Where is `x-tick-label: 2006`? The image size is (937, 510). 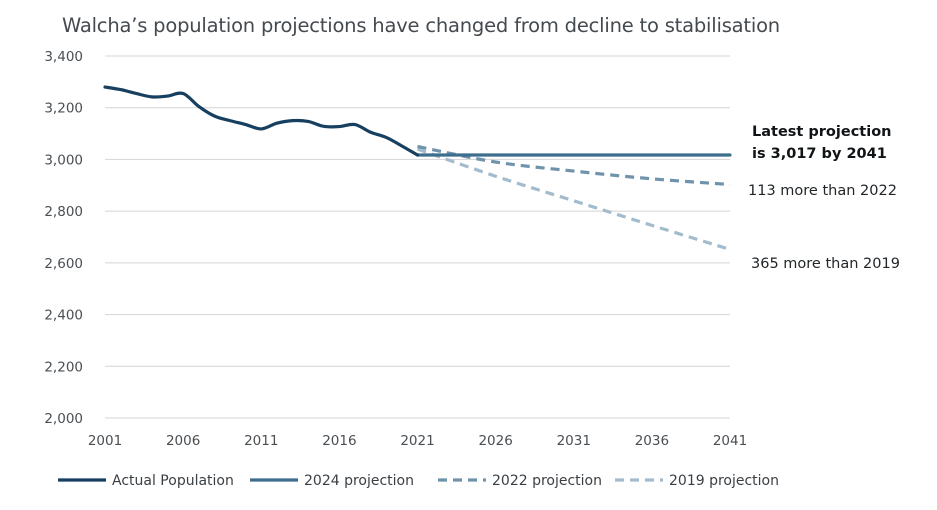
x-tick-label: 2006 is located at coordinates (183, 441).